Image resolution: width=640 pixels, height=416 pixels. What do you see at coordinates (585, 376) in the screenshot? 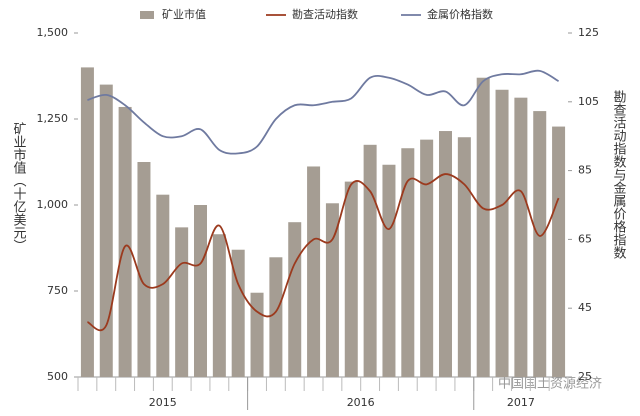
I see `y2-tick-label: 25` at bounding box center [585, 376].